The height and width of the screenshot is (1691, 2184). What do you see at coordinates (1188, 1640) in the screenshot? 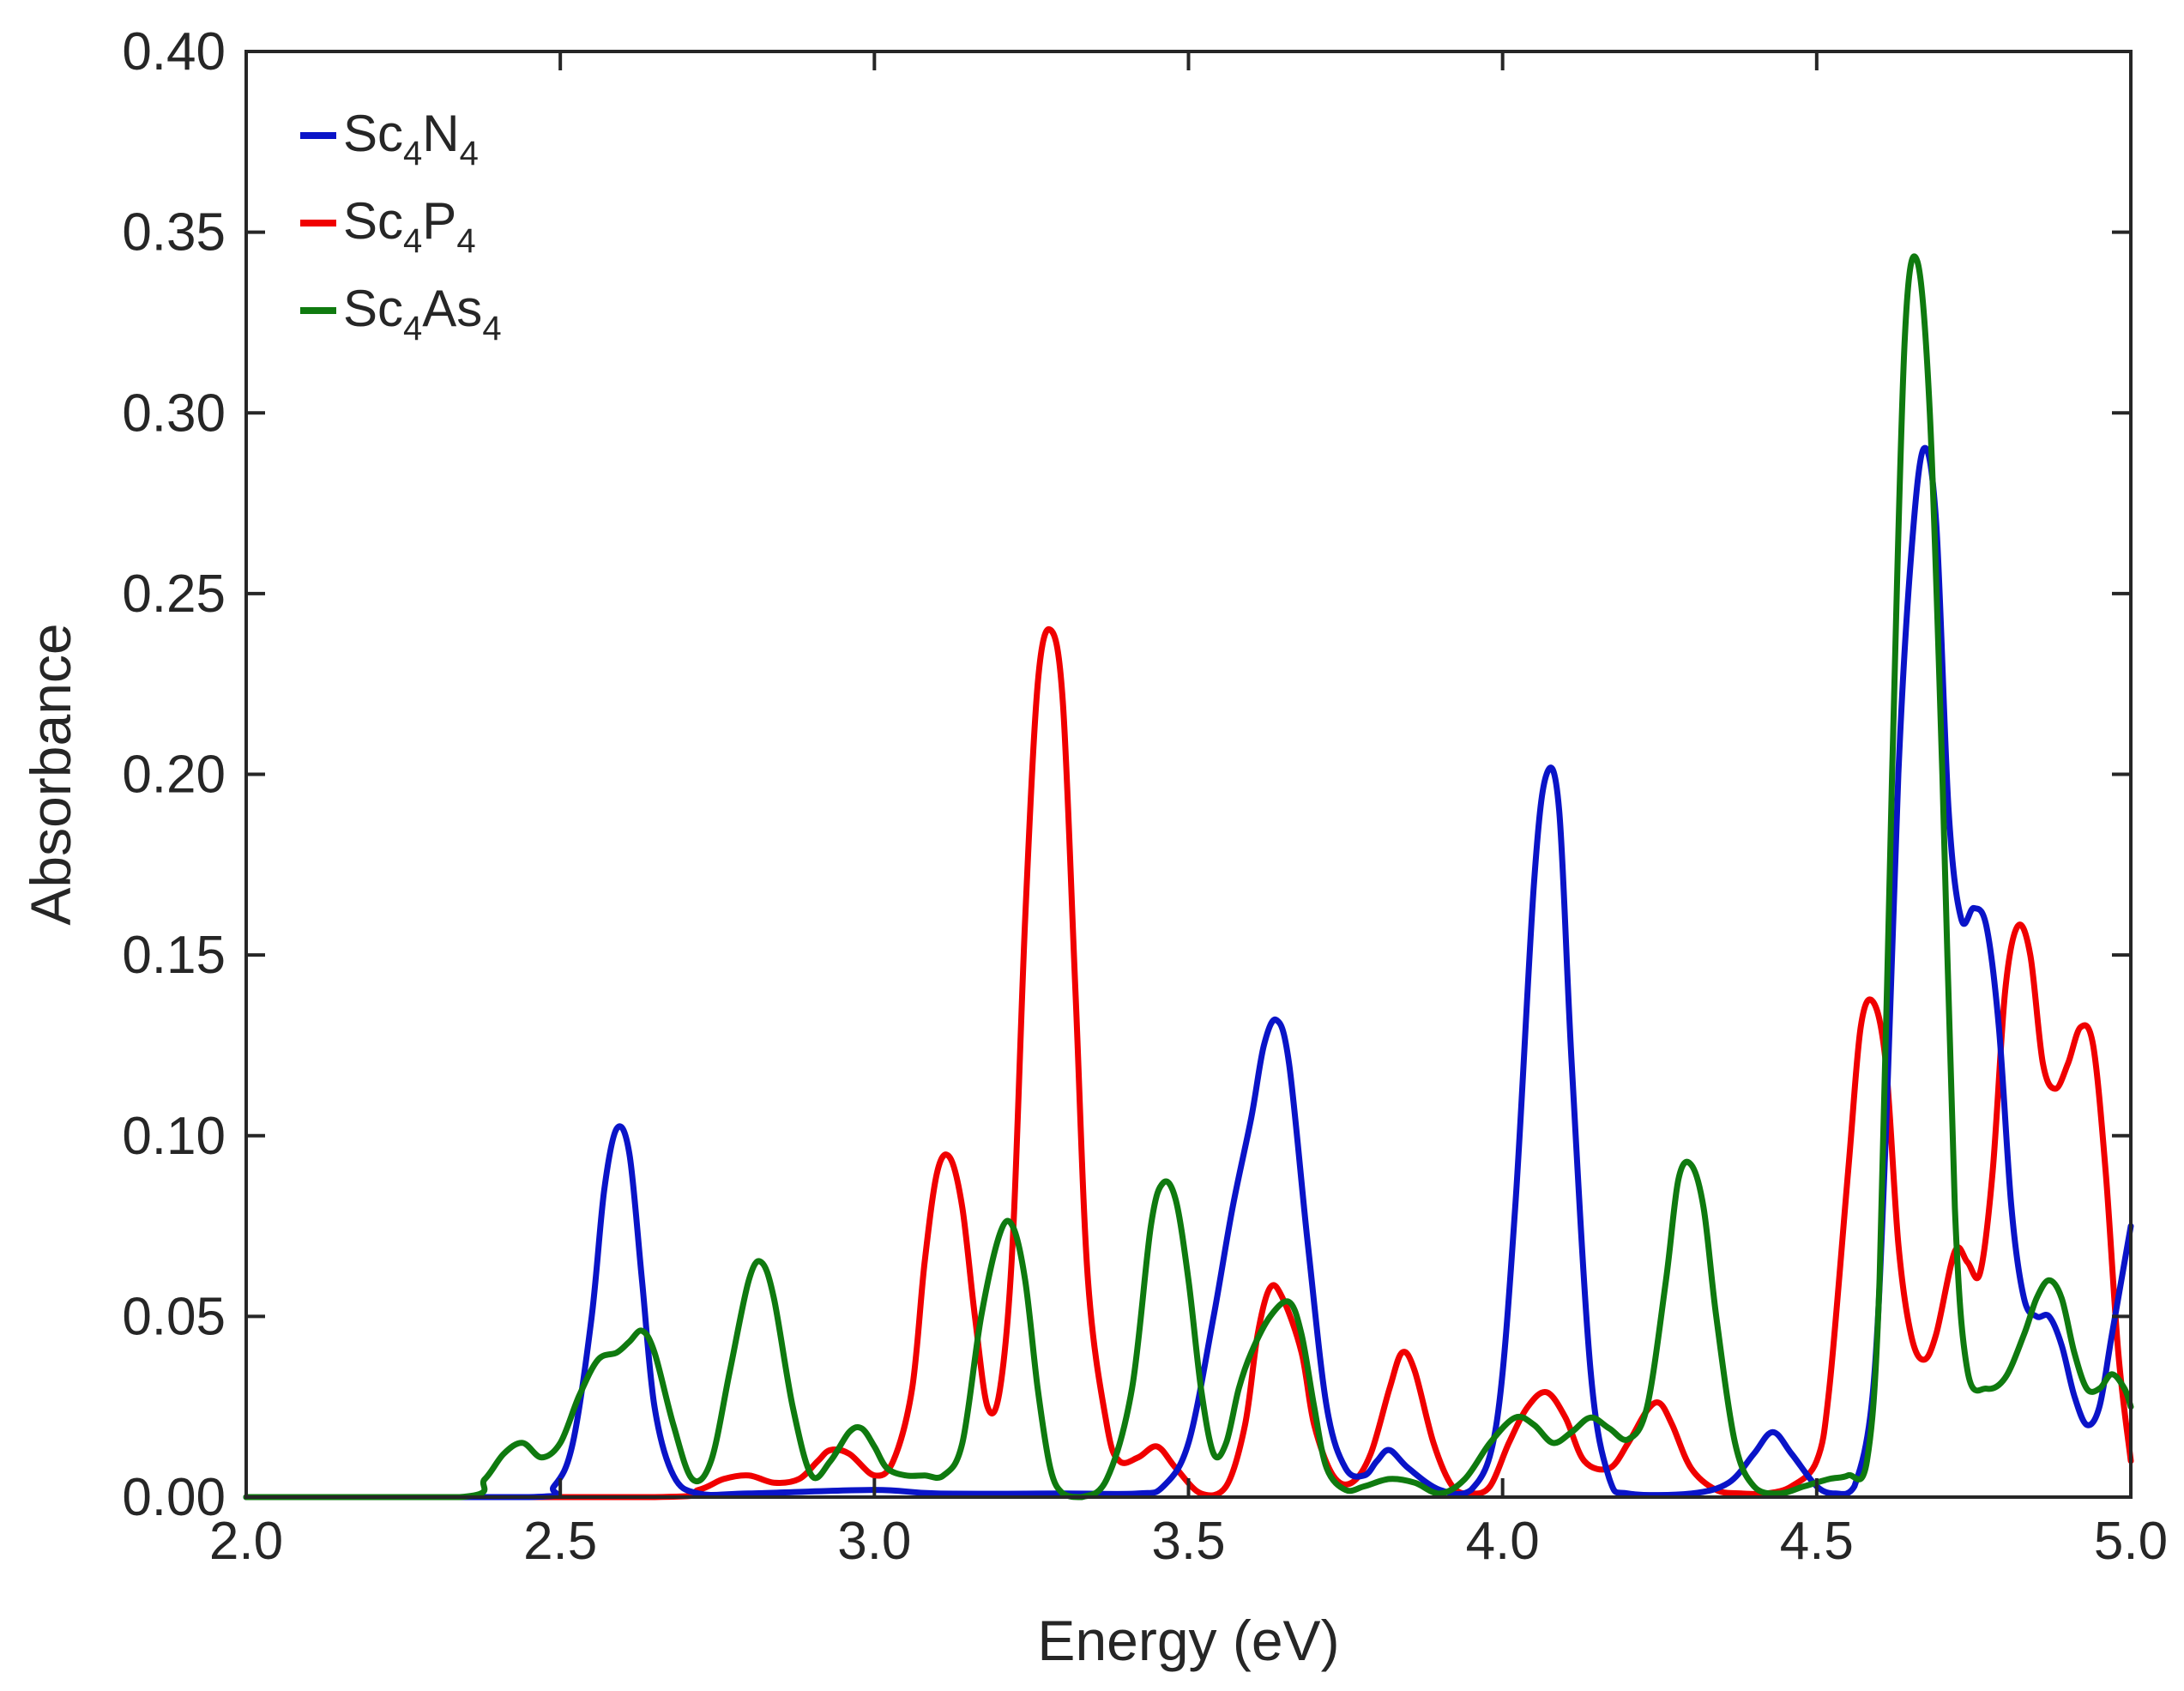
I see `x-axis-title: Energy (eV)` at bounding box center [1188, 1640].